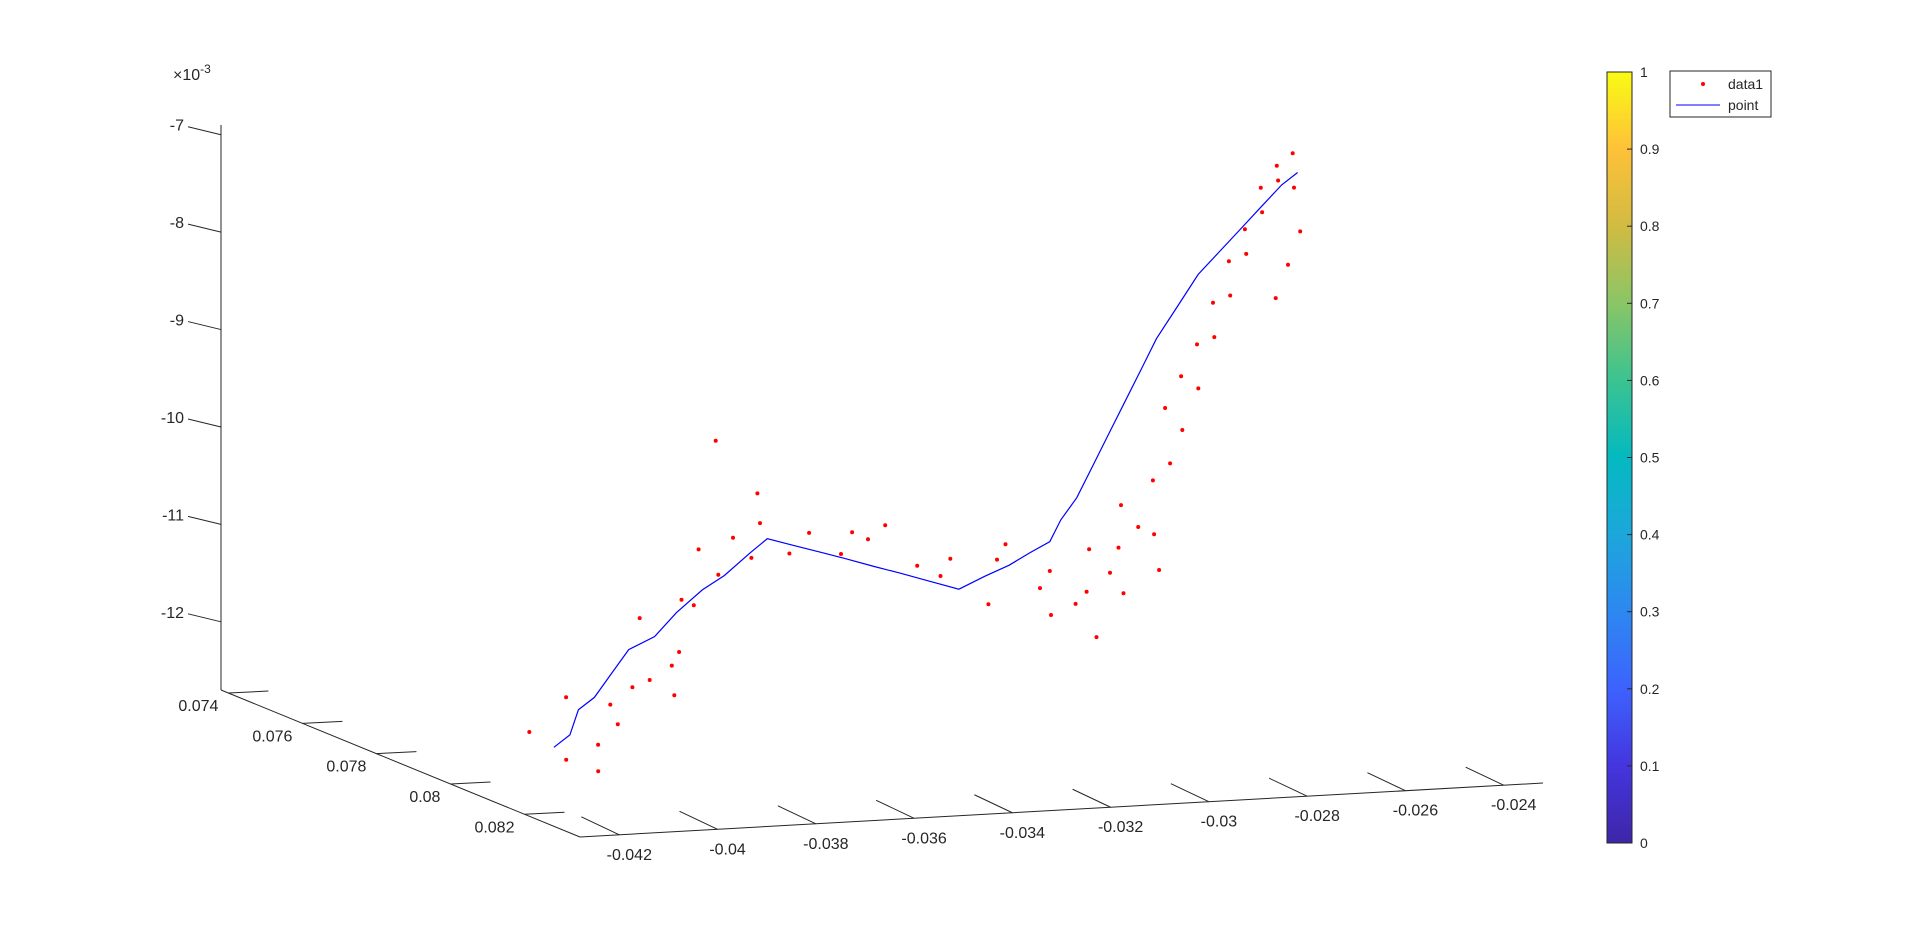 This screenshot has height=937, width=1920. Describe the element at coordinates (177, 321) in the screenshot. I see `z-tick-label: -9` at that location.